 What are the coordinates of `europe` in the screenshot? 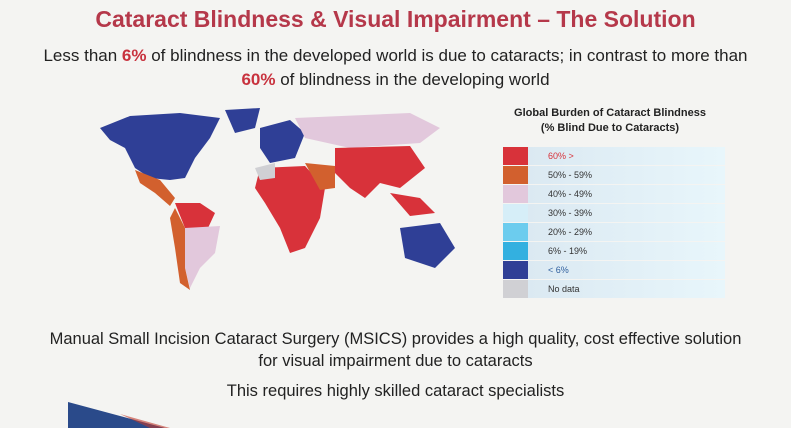 It's located at (282, 141).